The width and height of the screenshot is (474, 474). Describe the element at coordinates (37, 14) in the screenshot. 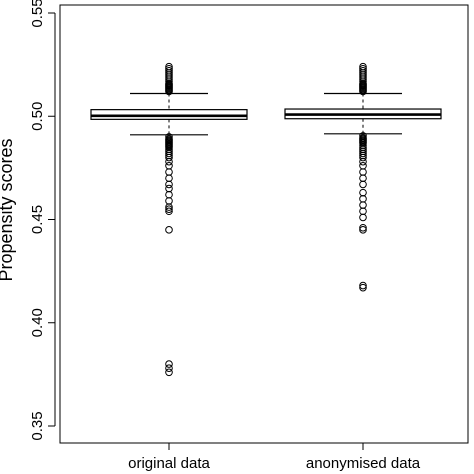

I see `y-tick-label: 0.55` at that location.